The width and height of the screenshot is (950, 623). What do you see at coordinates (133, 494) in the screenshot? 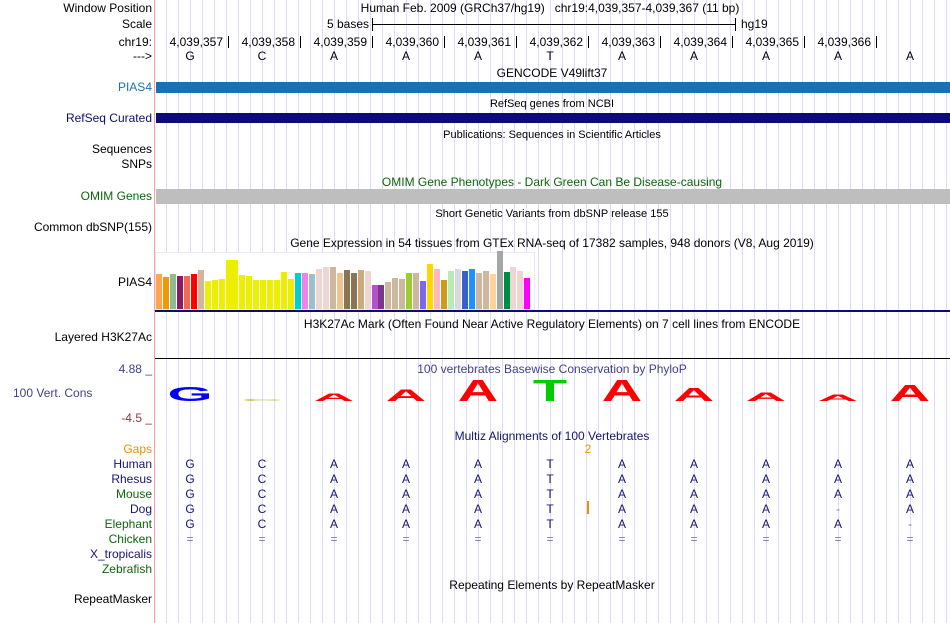
I see `species-label-mouse: Mouse` at bounding box center [133, 494].